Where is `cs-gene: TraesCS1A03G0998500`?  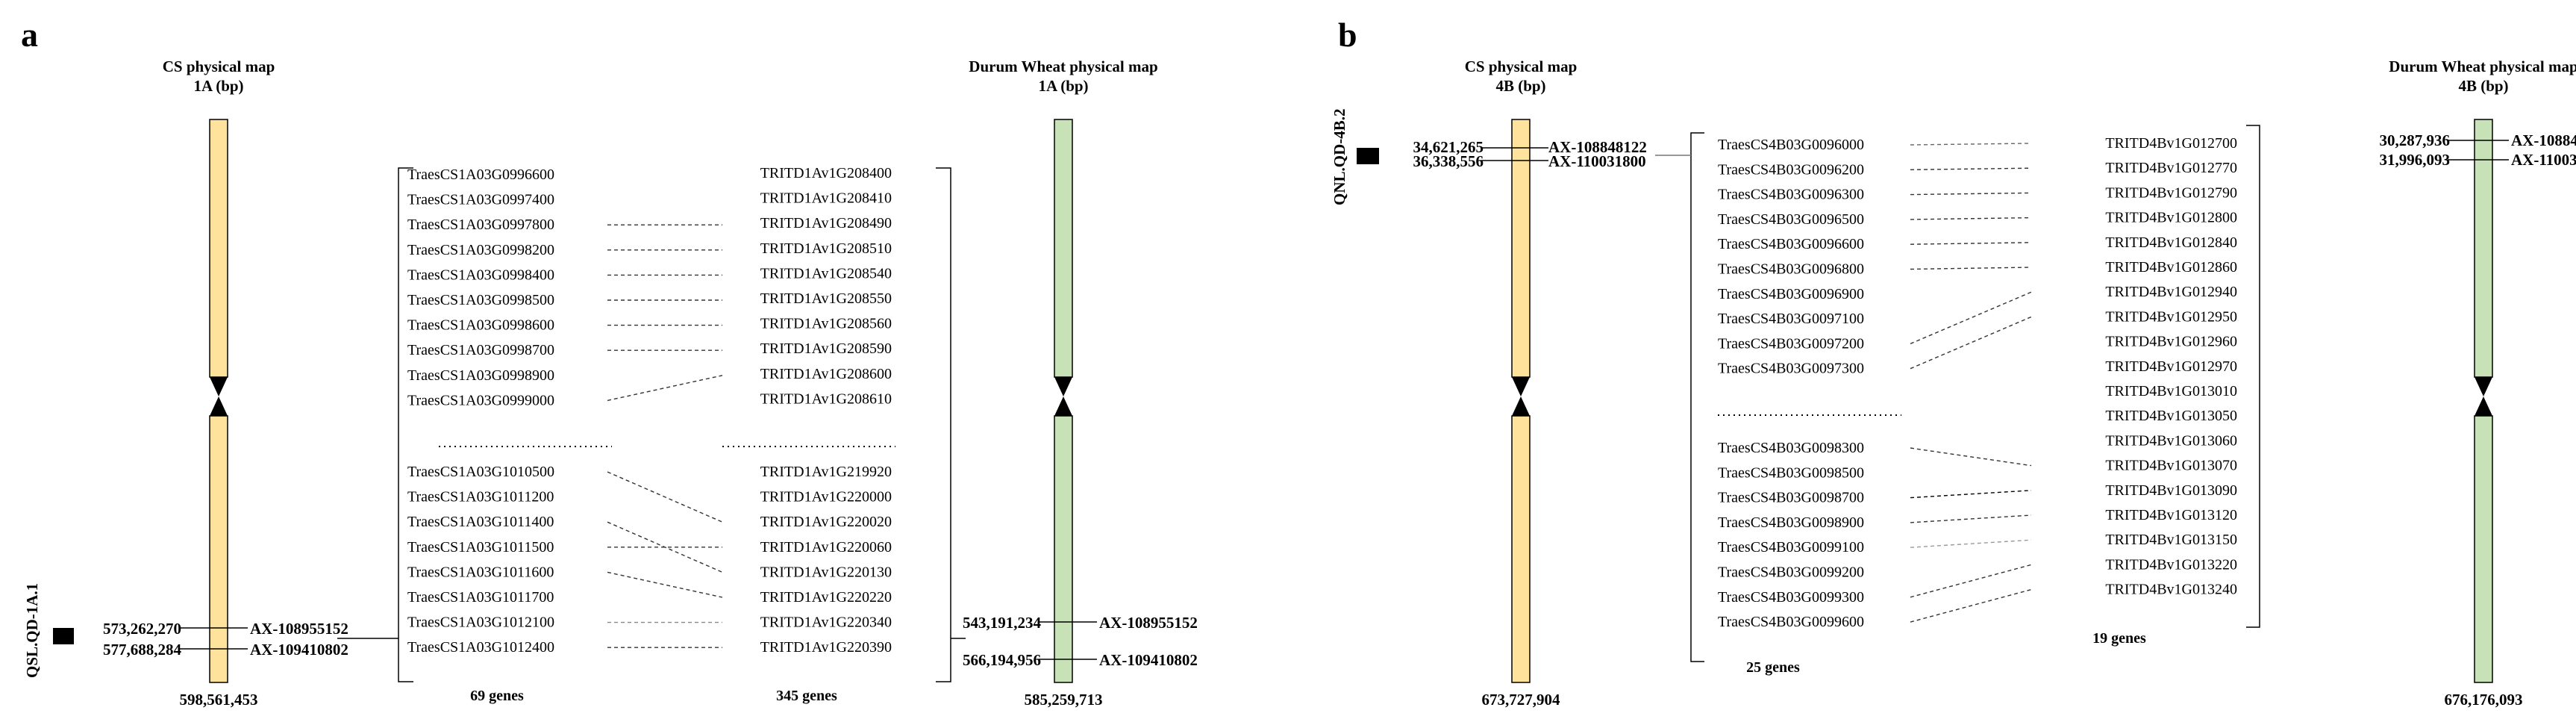 cs-gene: TraesCS1A03G0998500 is located at coordinates (480, 300).